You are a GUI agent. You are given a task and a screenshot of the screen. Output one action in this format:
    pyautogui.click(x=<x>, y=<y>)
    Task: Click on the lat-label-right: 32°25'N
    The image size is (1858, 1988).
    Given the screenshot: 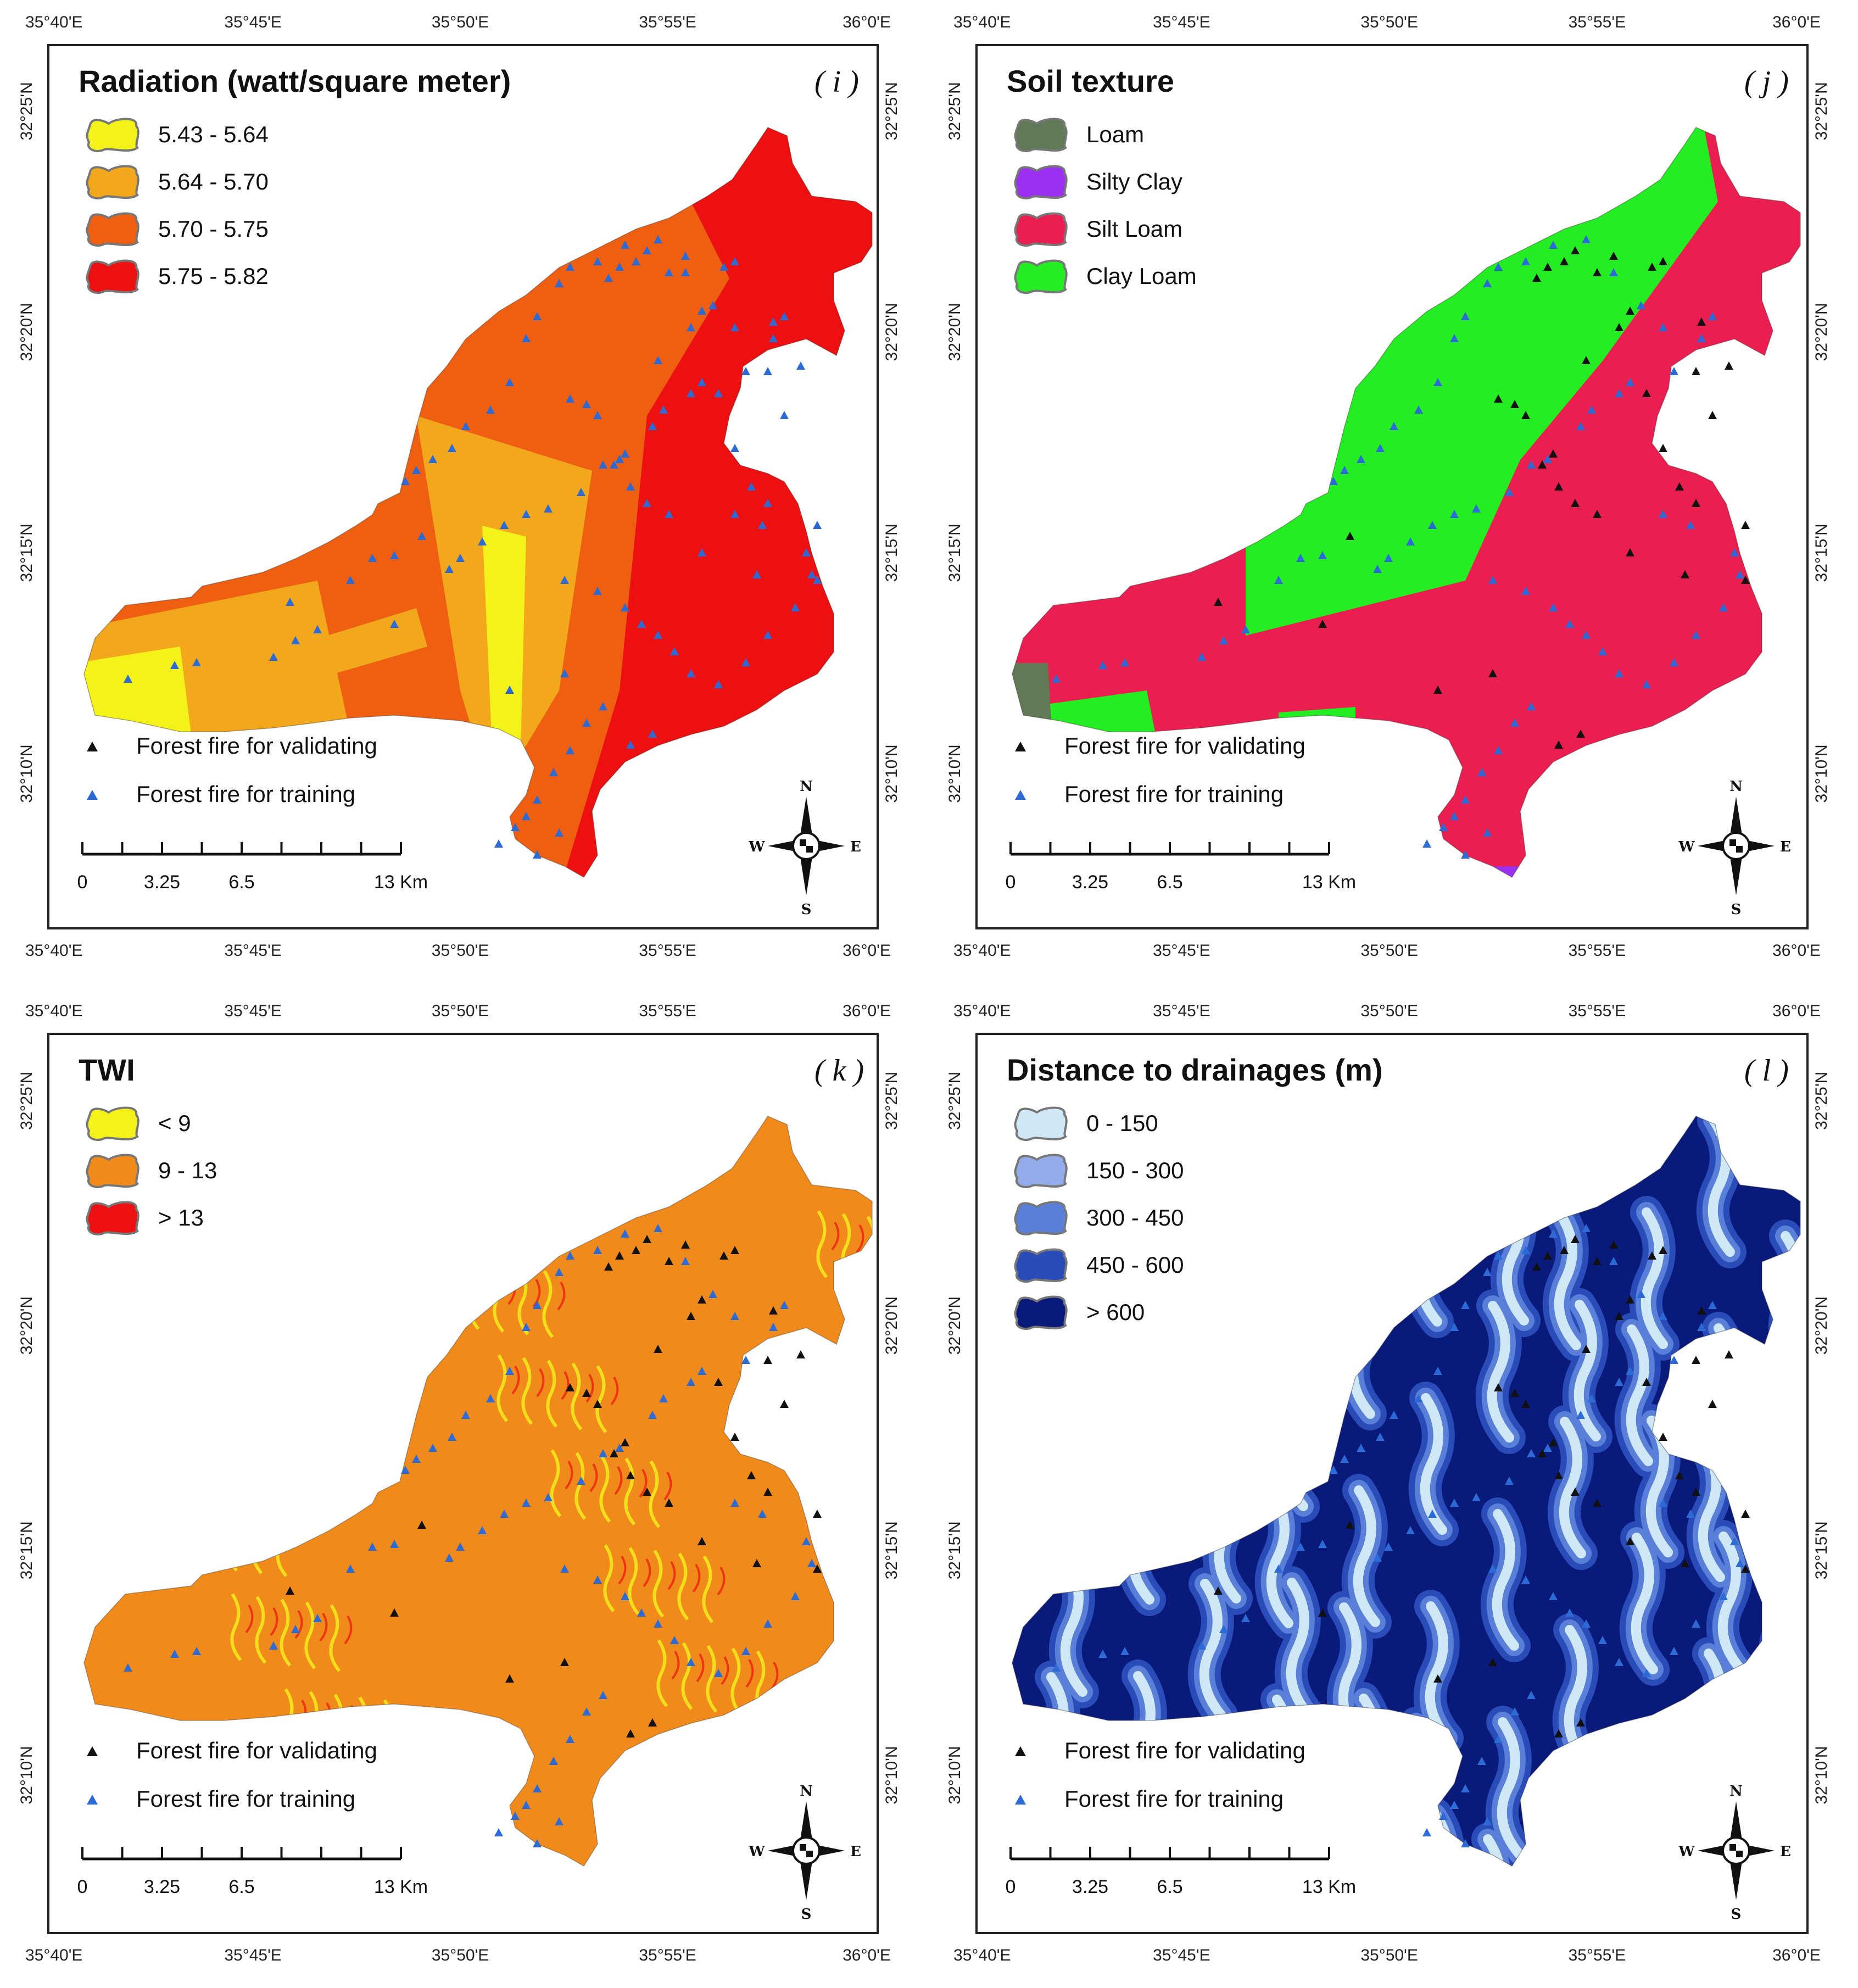 What is the action you would take?
    pyautogui.click(x=1821, y=111)
    